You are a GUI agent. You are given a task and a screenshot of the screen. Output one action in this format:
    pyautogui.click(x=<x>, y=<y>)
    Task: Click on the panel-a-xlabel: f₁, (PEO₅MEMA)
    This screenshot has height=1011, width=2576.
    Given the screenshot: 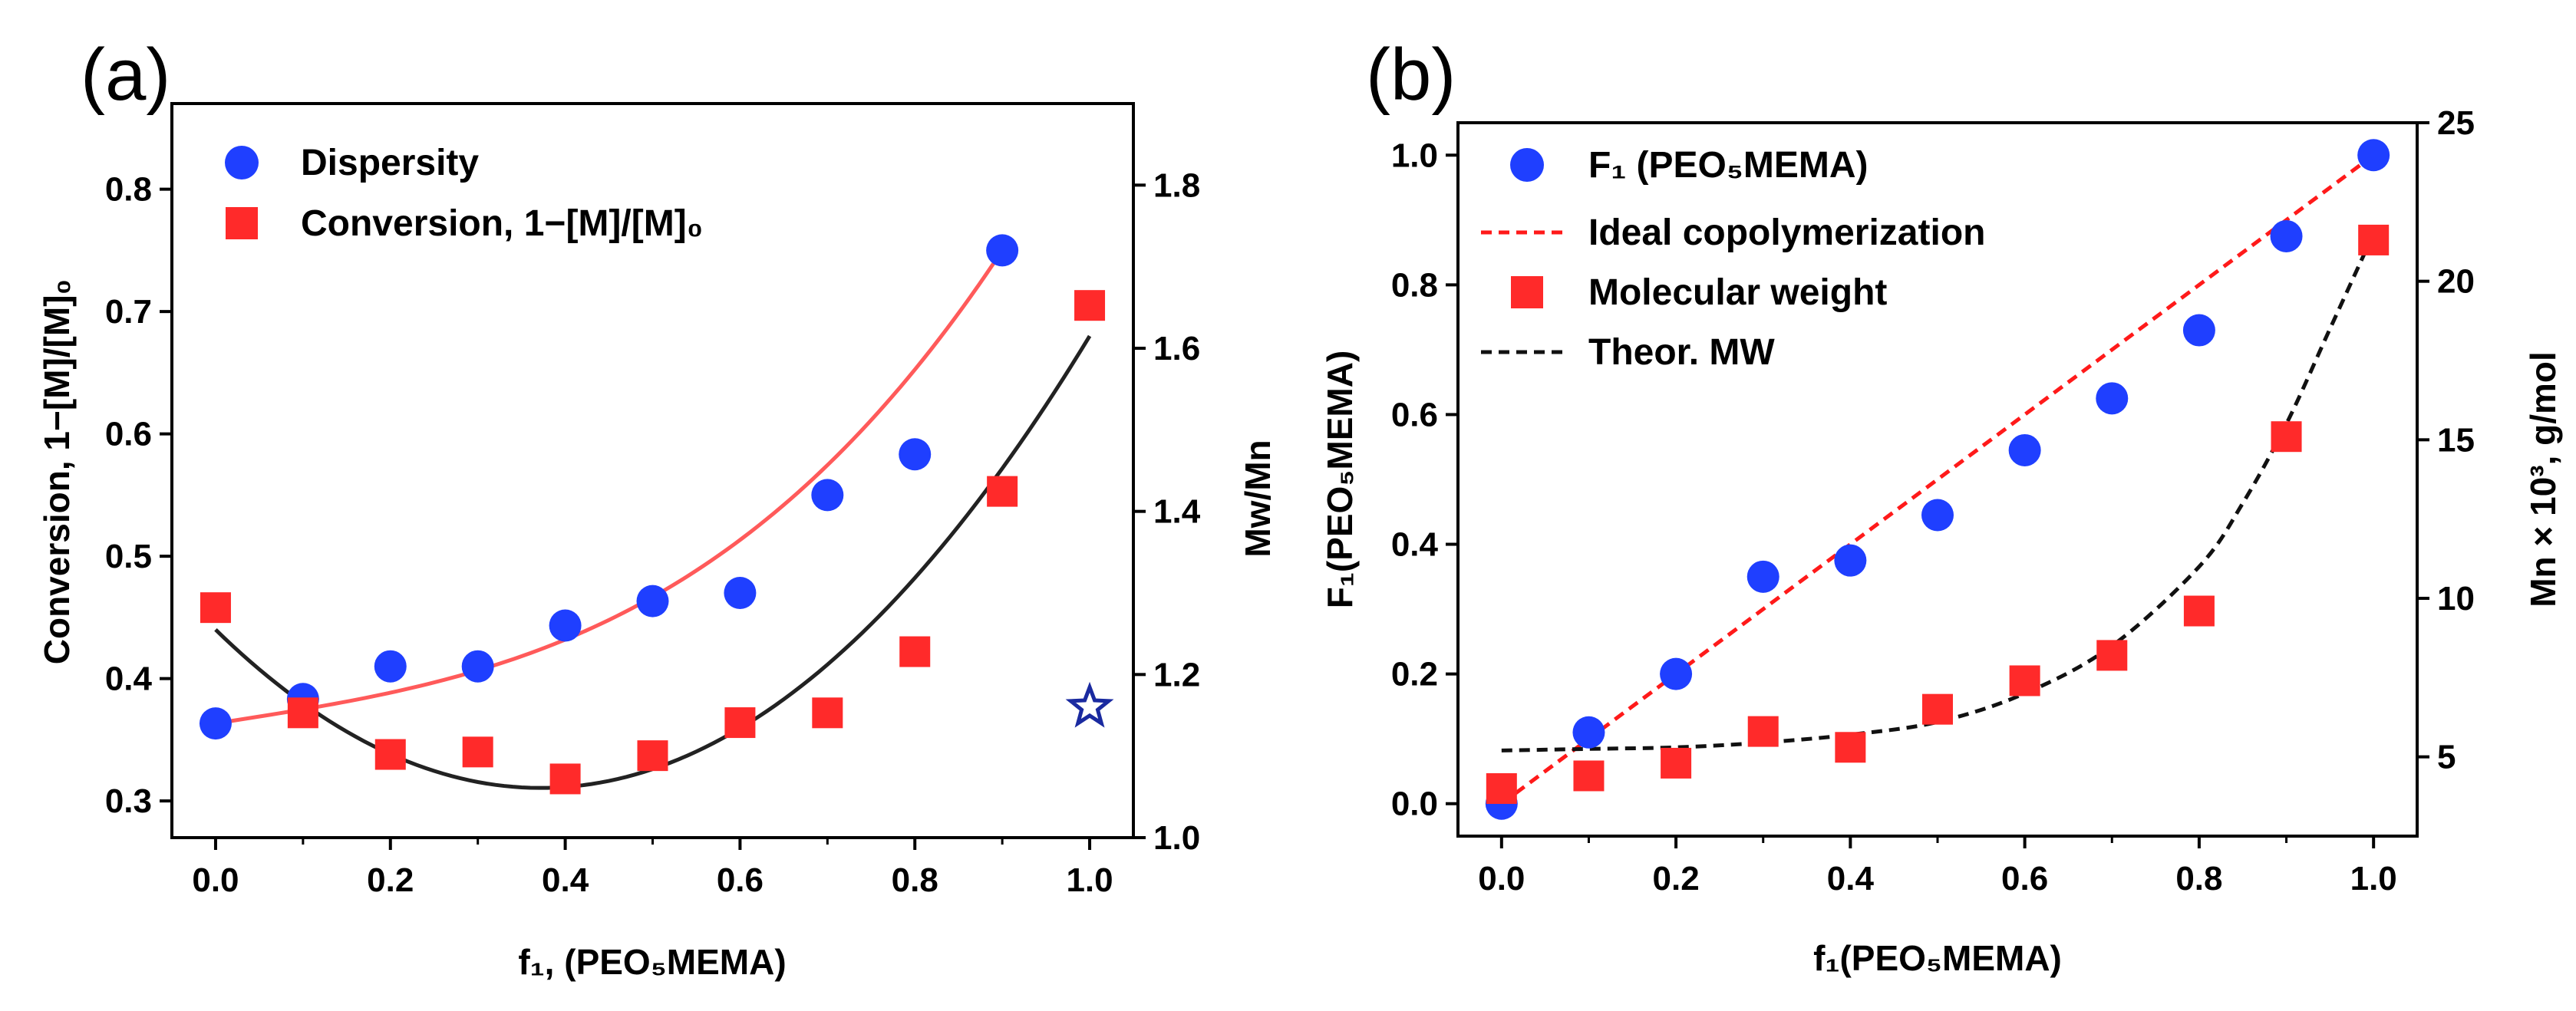 What is the action you would take?
    pyautogui.click(x=652, y=962)
    